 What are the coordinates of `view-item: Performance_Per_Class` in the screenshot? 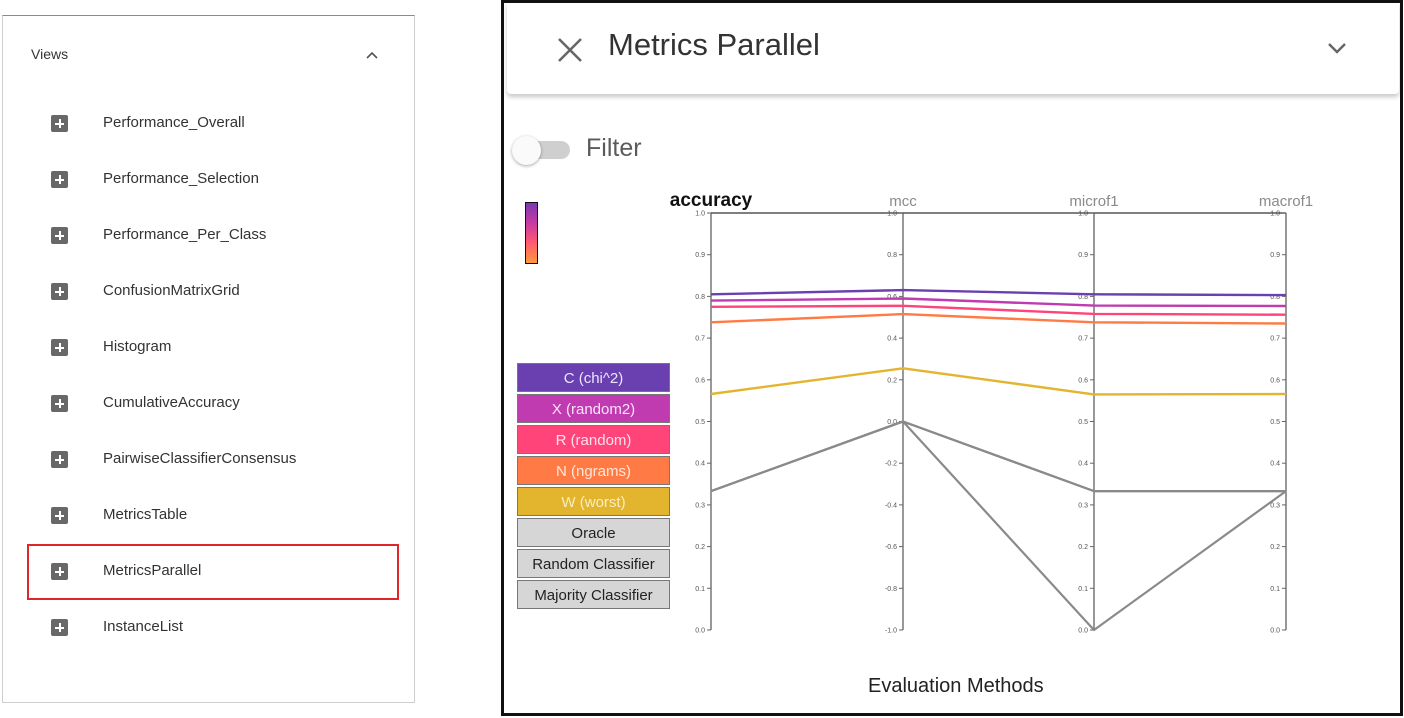 It's located at (213, 236).